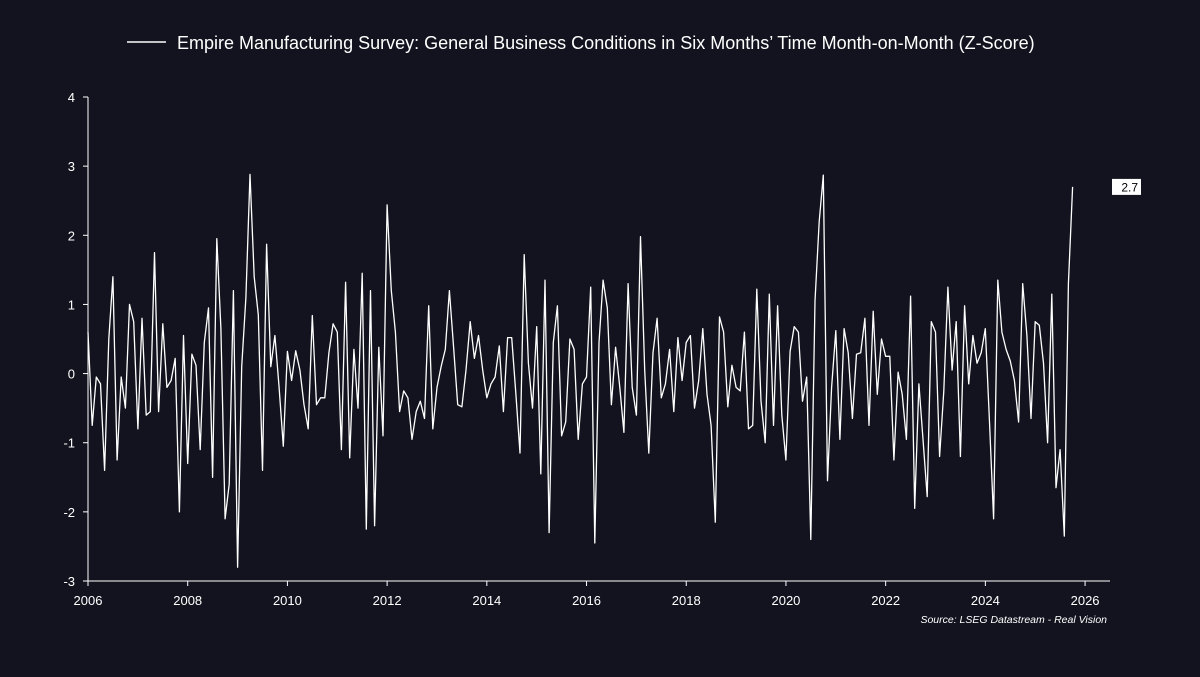 This screenshot has width=1200, height=677. I want to click on x-tick-label: 2012, so click(387, 600).